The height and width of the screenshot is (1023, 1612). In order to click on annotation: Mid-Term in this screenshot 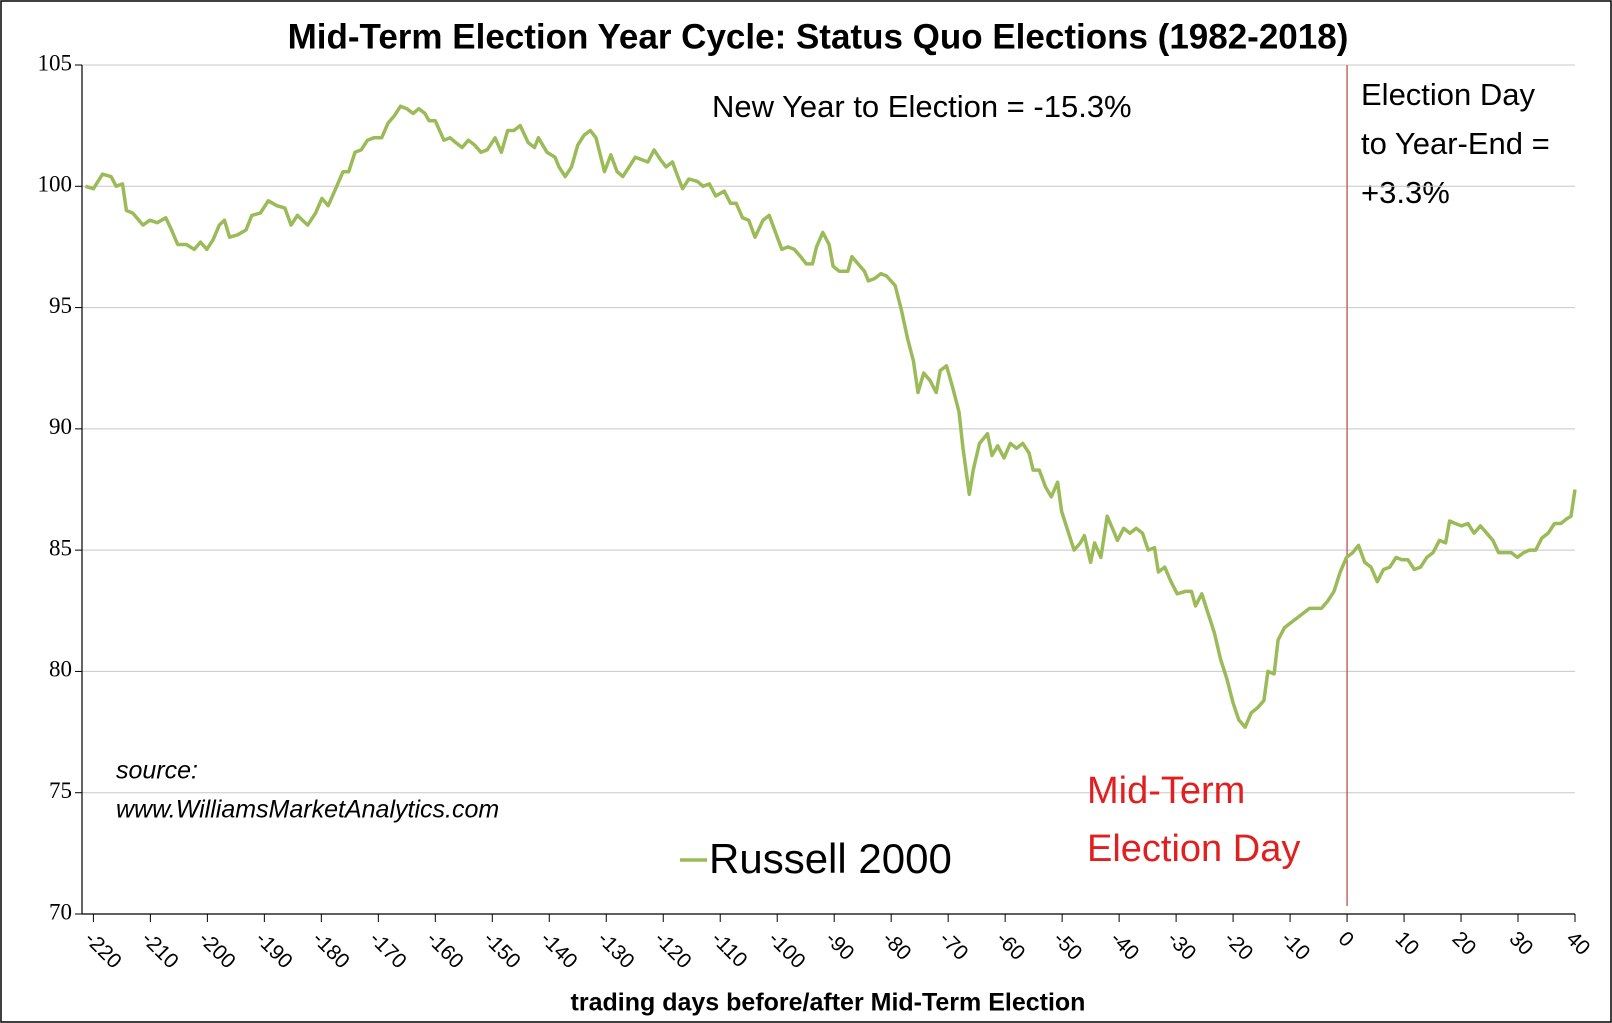, I will do `click(1166, 791)`.